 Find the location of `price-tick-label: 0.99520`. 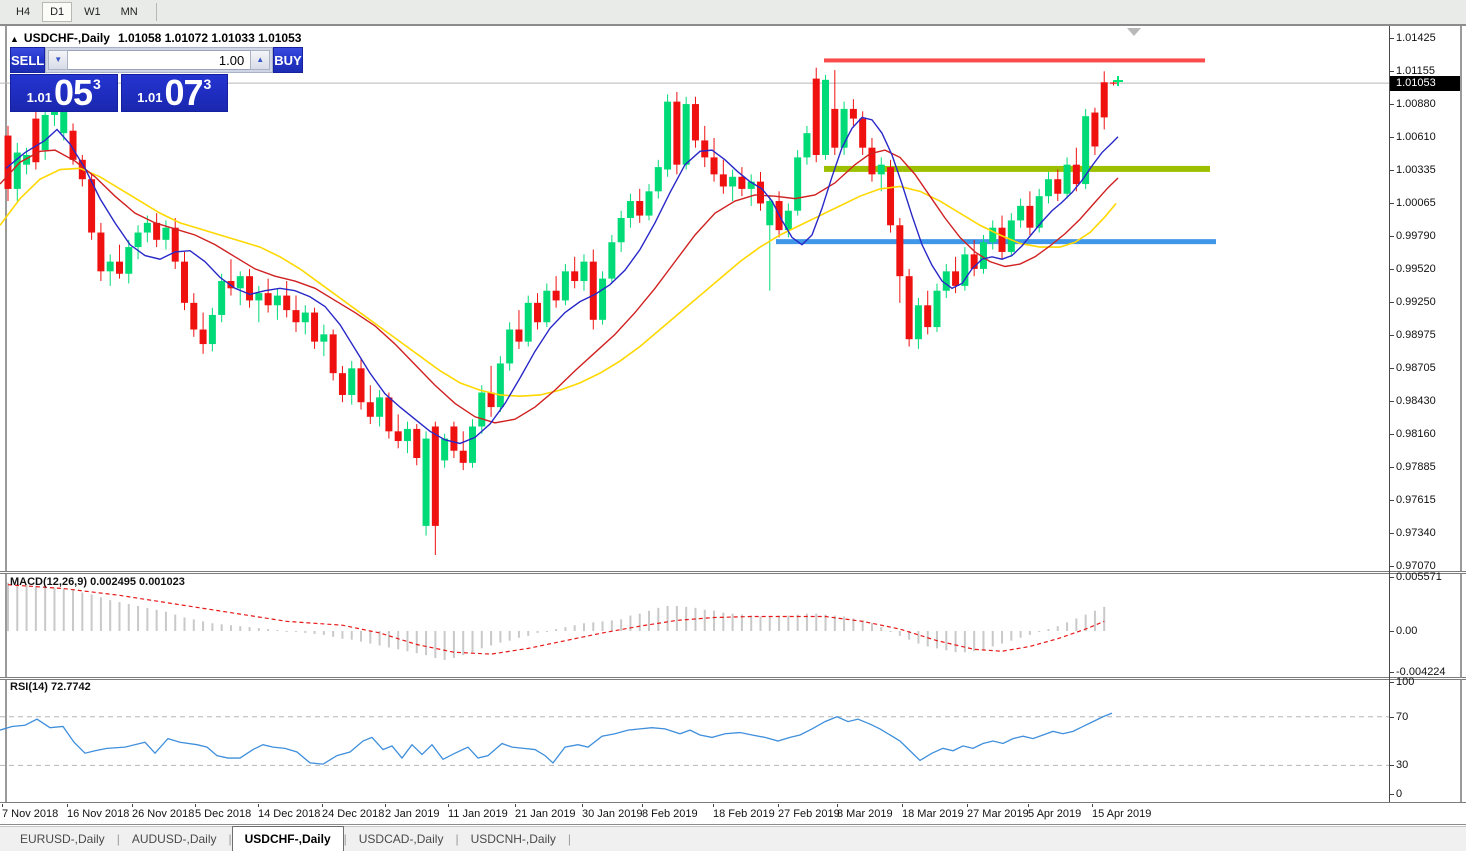

price-tick-label: 0.99520 is located at coordinates (1416, 268).